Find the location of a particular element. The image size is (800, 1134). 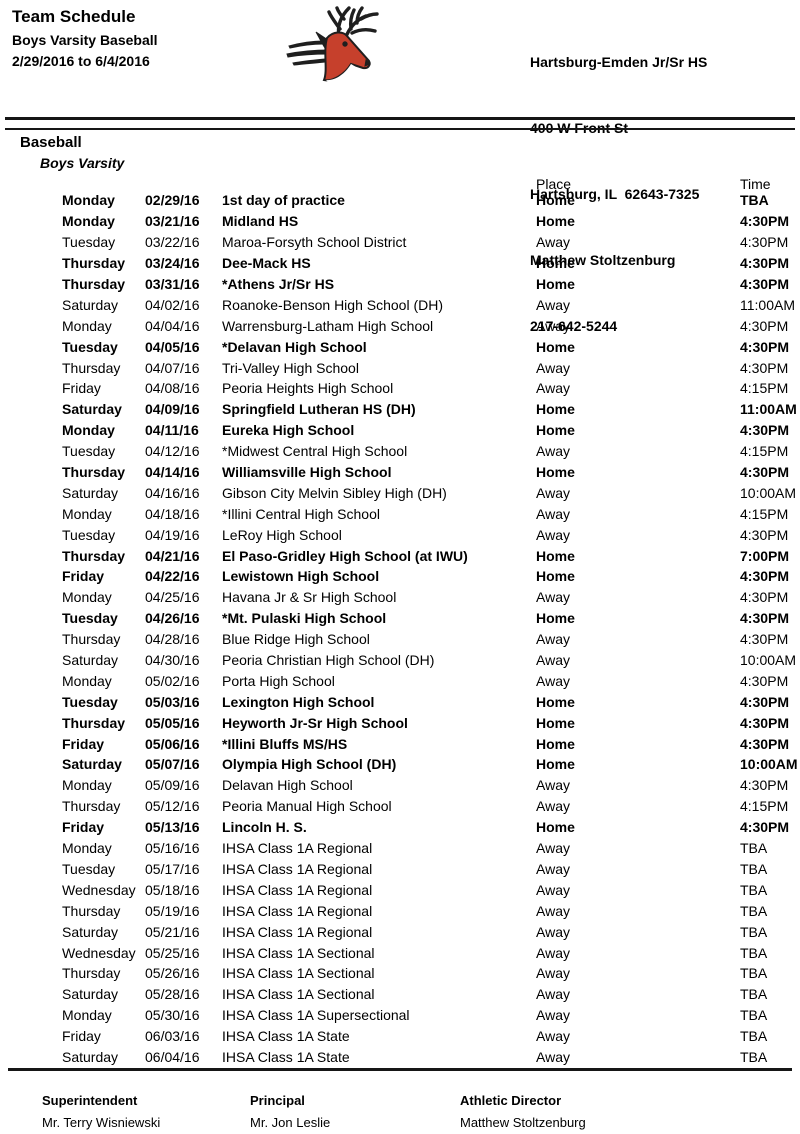

schedule-row: Thursday 03/24/16 Dee-Mack HS Home 4:30PM is located at coordinates (400, 263).